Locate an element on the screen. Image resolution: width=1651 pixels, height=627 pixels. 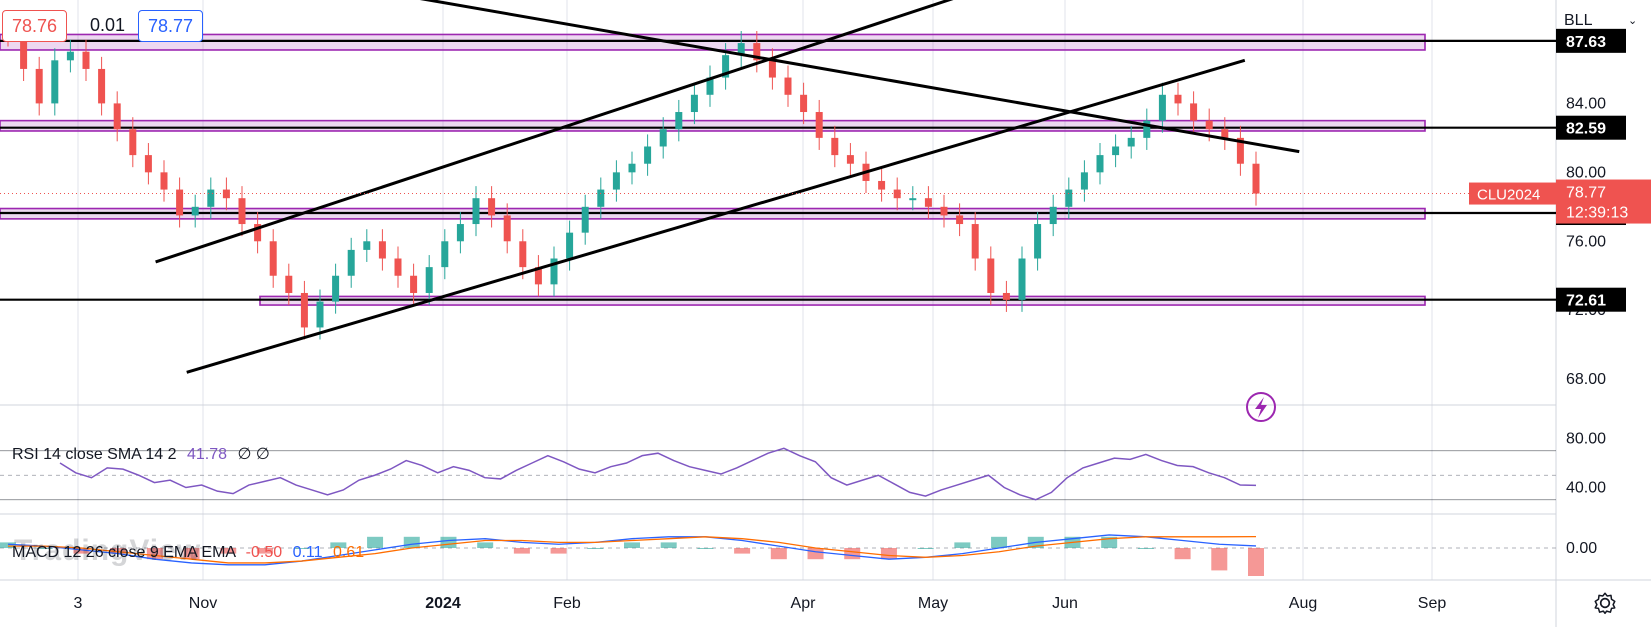
price-tick-4: 68.00 is located at coordinates (1586, 379).